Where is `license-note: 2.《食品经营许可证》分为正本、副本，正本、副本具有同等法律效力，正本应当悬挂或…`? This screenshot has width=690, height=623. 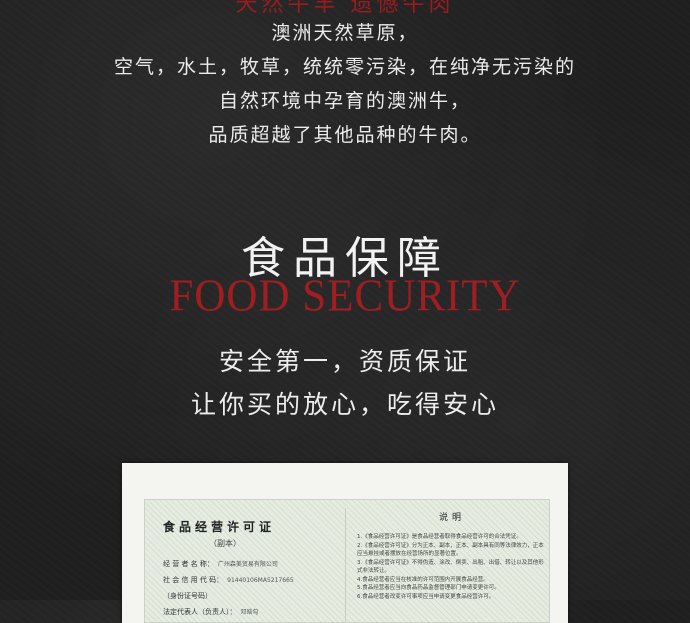 license-note: 2.《食品经营许可证》分为正本、副本，正本、副本具有同等法律效力，正本应当悬挂或… is located at coordinates (450, 550).